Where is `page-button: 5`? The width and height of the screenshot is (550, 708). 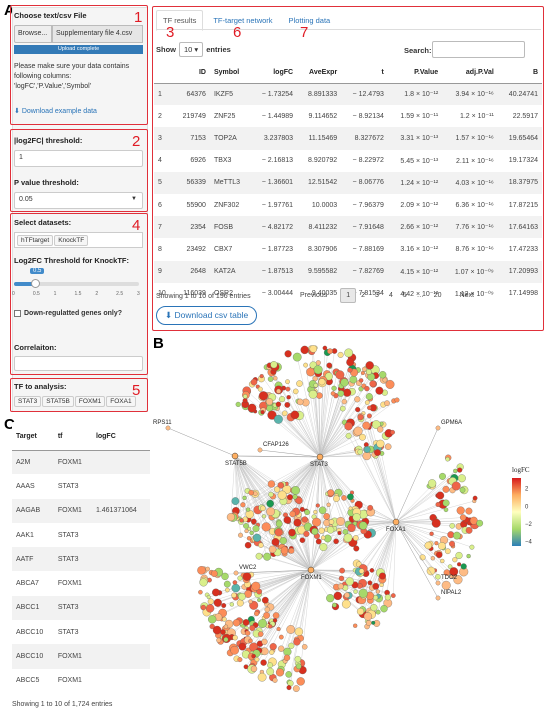 page-button: 5 is located at coordinates (405, 295).